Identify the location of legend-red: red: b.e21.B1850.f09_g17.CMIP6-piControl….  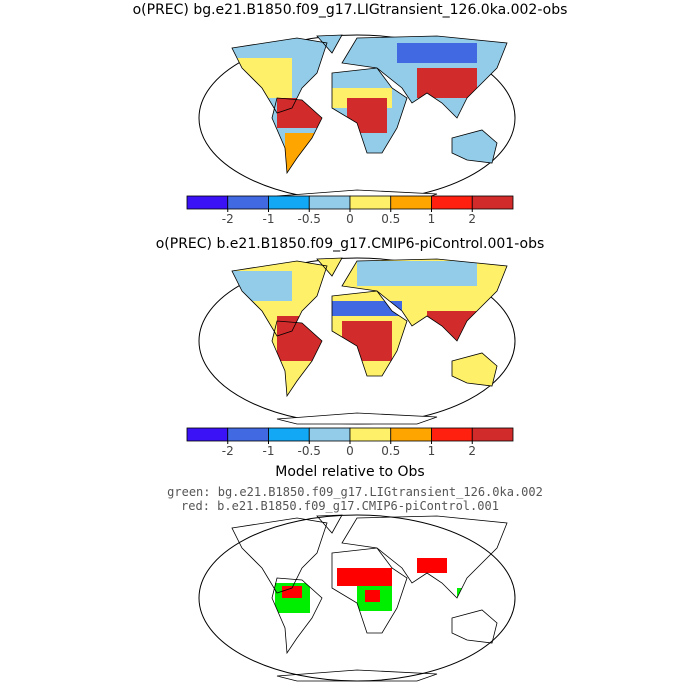
(340, 506).